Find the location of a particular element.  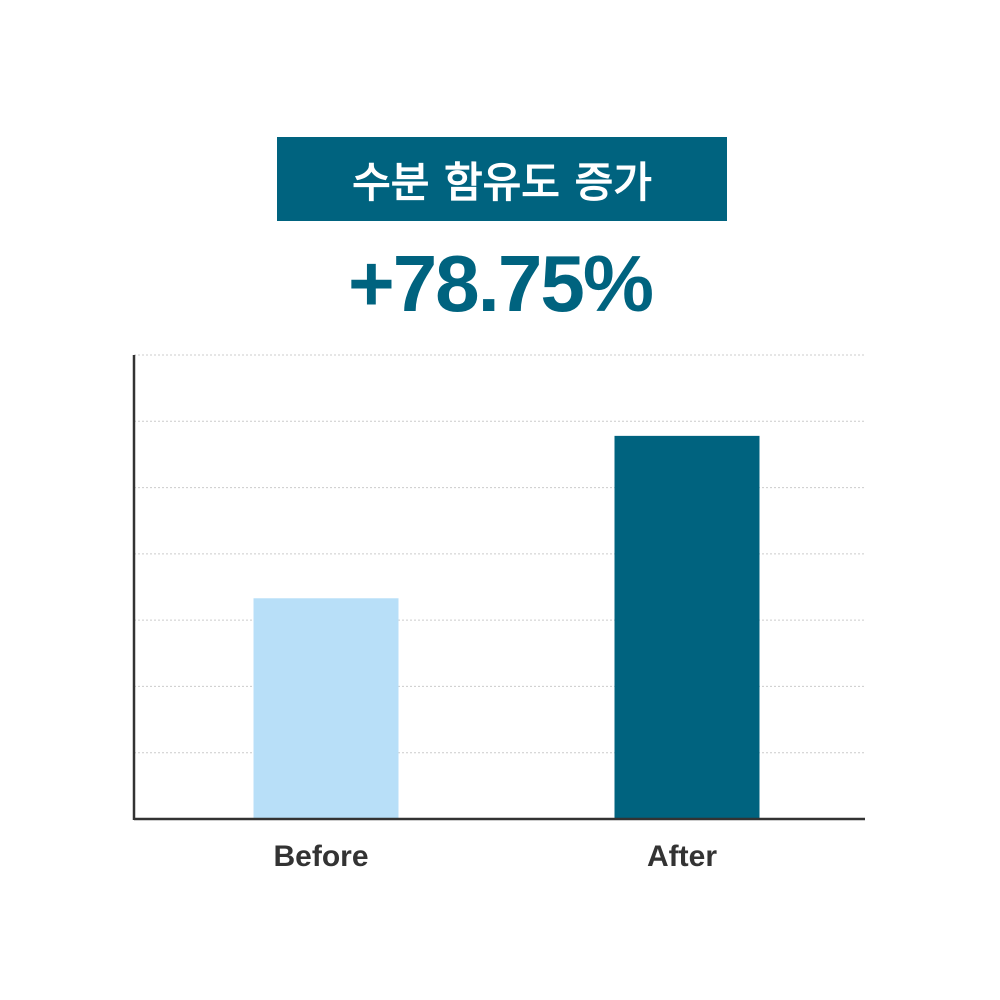

increase-percentage: +78.75% is located at coordinates (500, 283).